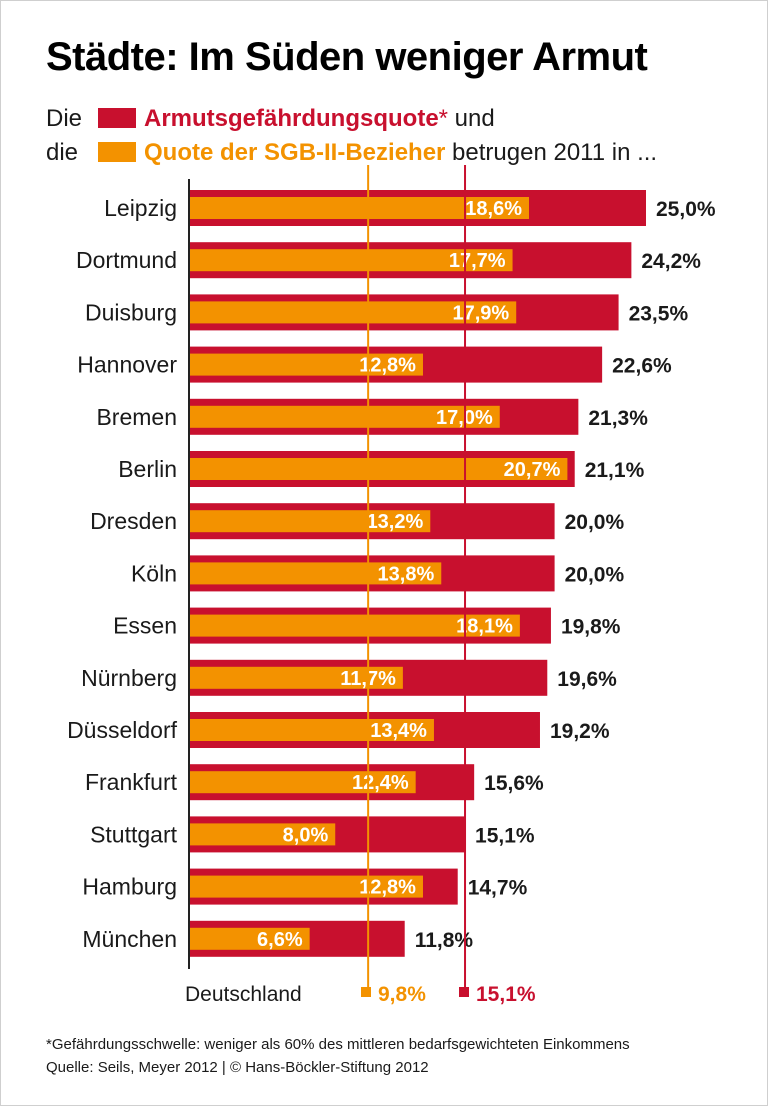 The width and height of the screenshot is (768, 1106). What do you see at coordinates (398, 731) in the screenshot?
I see `sgb-value-label-duesseldorf: 13,4%` at bounding box center [398, 731].